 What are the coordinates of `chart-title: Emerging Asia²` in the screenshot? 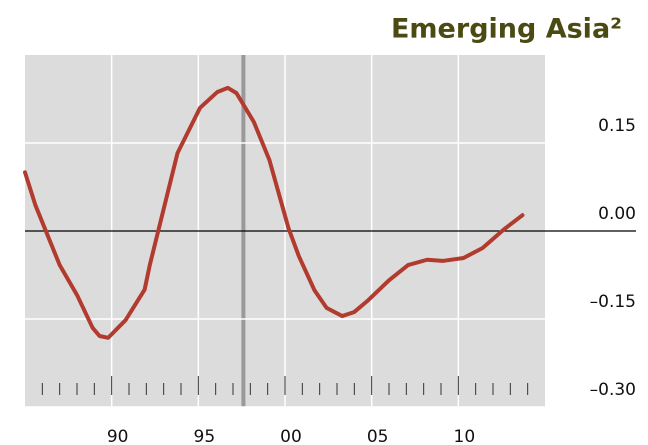 It's located at (506, 29).